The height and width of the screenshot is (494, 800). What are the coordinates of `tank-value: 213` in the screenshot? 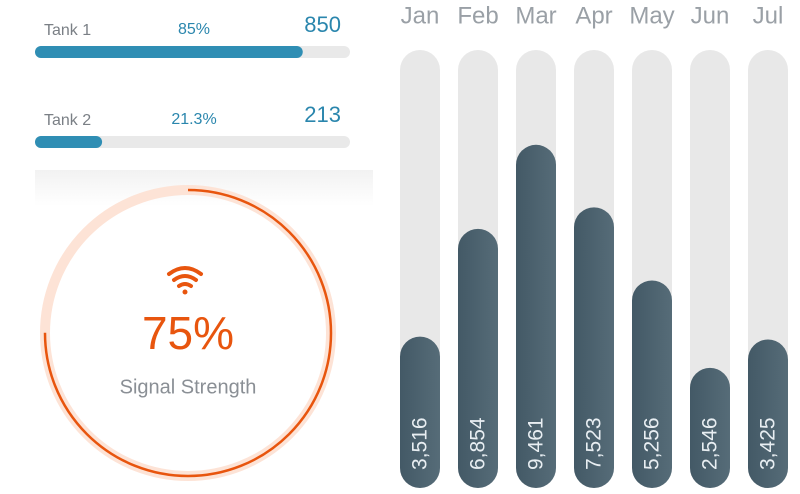 It's located at (322, 114).